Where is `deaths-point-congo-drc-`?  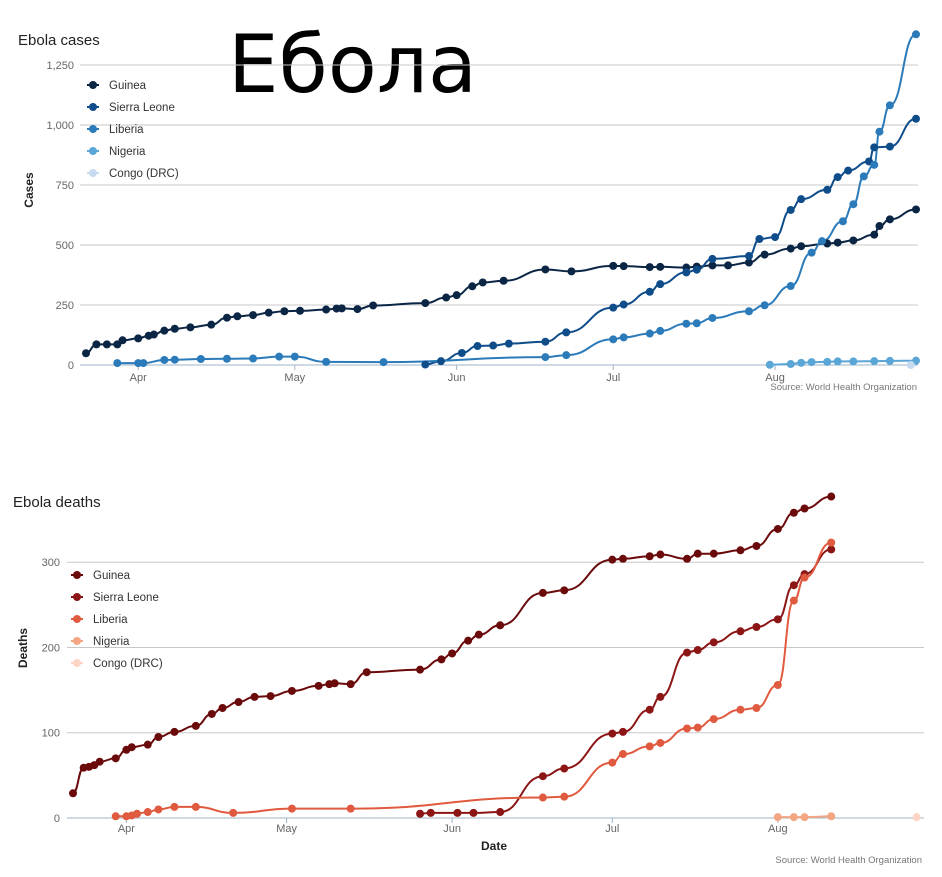 deaths-point-congo-drc- is located at coordinates (916, 817).